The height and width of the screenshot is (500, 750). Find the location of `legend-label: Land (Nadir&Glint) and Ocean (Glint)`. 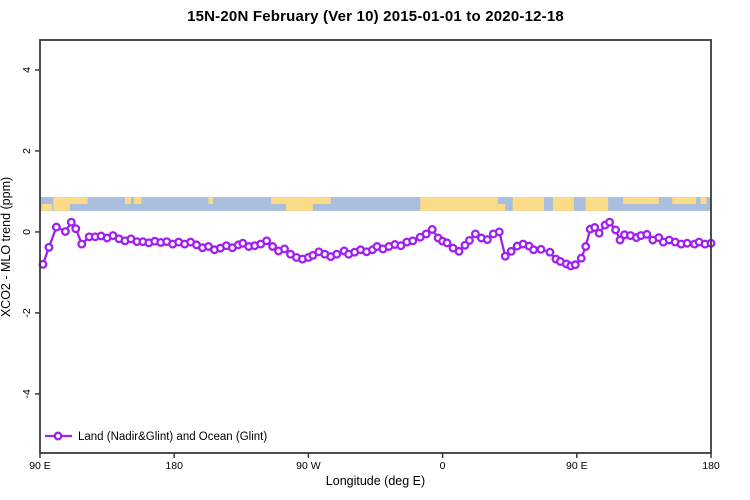

legend-label: Land (Nadir&Glint) and Ocean (Glint) is located at coordinates (172, 437).